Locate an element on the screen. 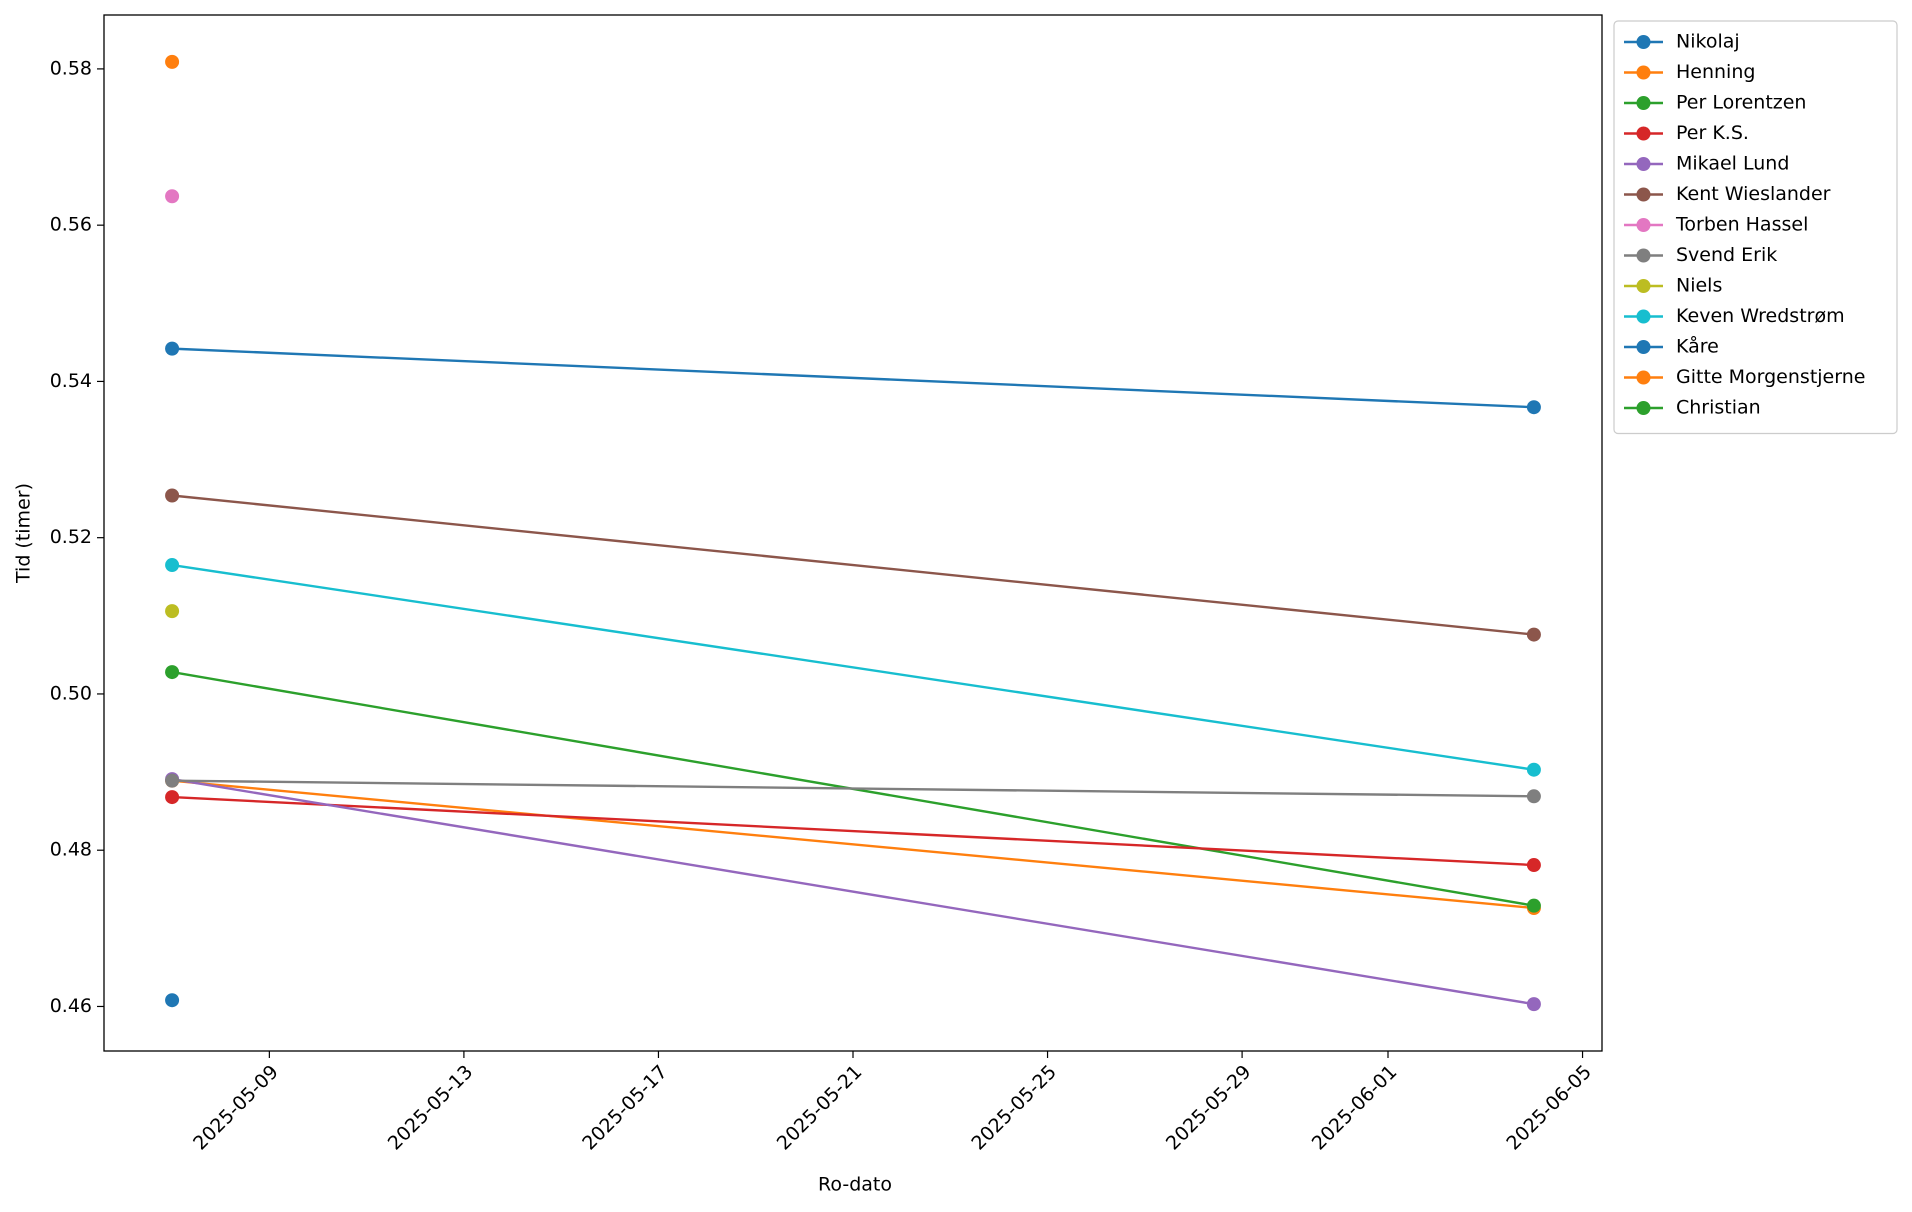 The height and width of the screenshot is (1212, 1912). x-tick-label: 2025-05-09 is located at coordinates (236, 1108).